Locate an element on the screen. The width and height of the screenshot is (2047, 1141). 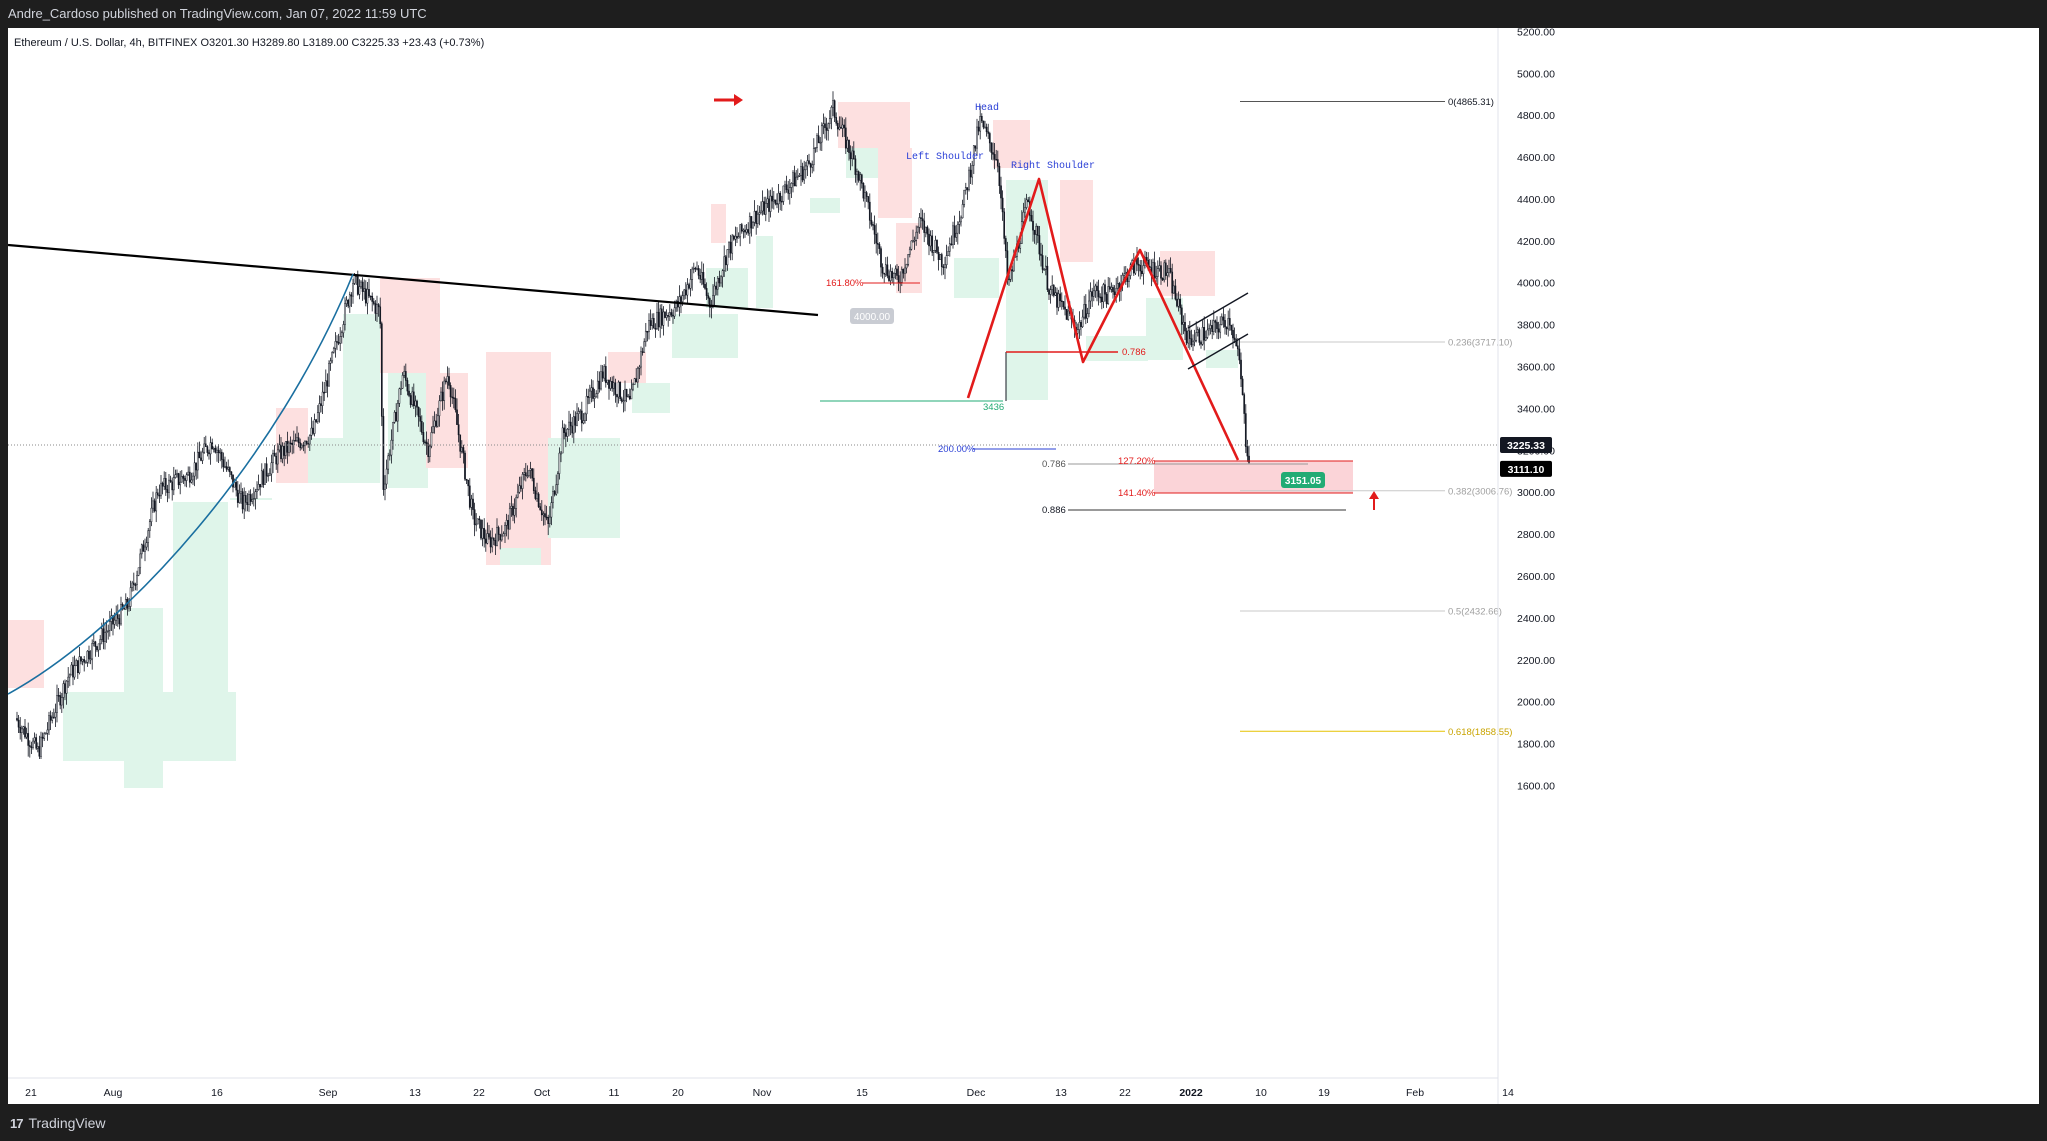
label-left-shoulder: Left Shoulder is located at coordinates (945, 157).